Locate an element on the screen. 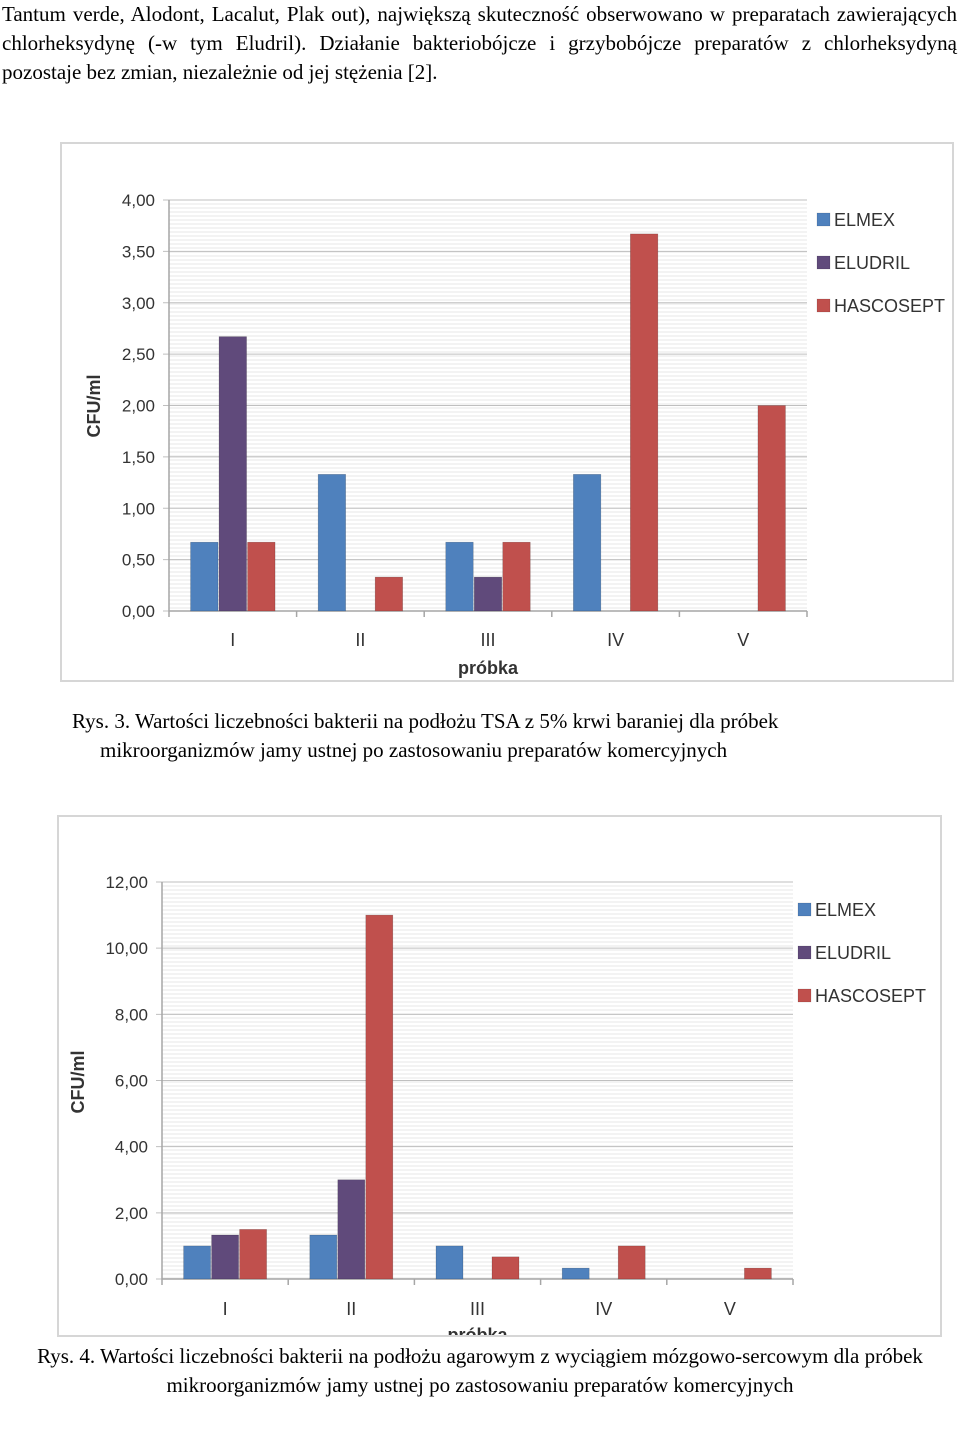  chart1-bar-hascosept-iii is located at coordinates (516, 576).